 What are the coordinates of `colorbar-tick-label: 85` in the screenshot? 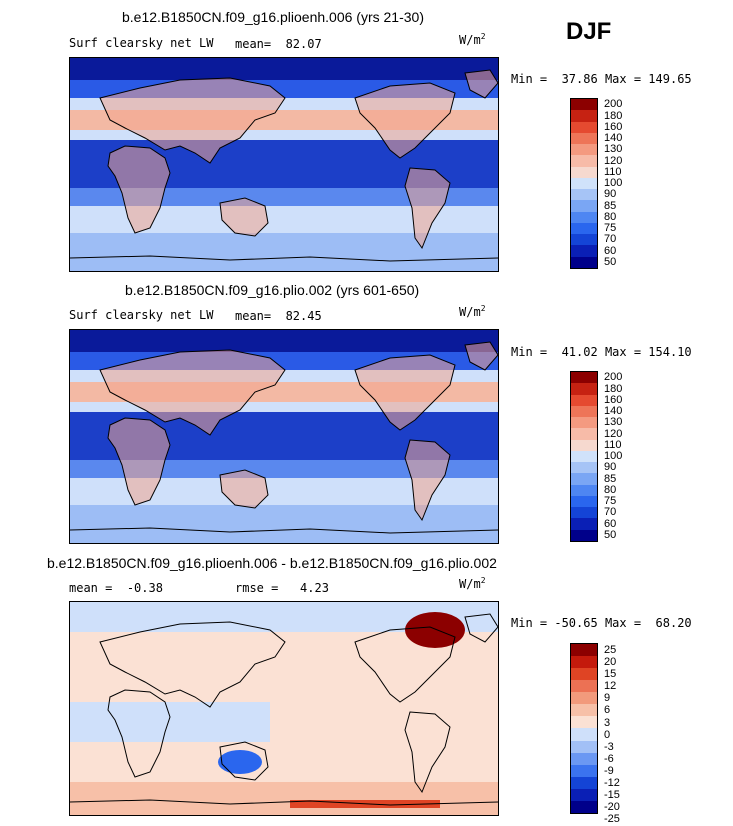 It's located at (610, 205).